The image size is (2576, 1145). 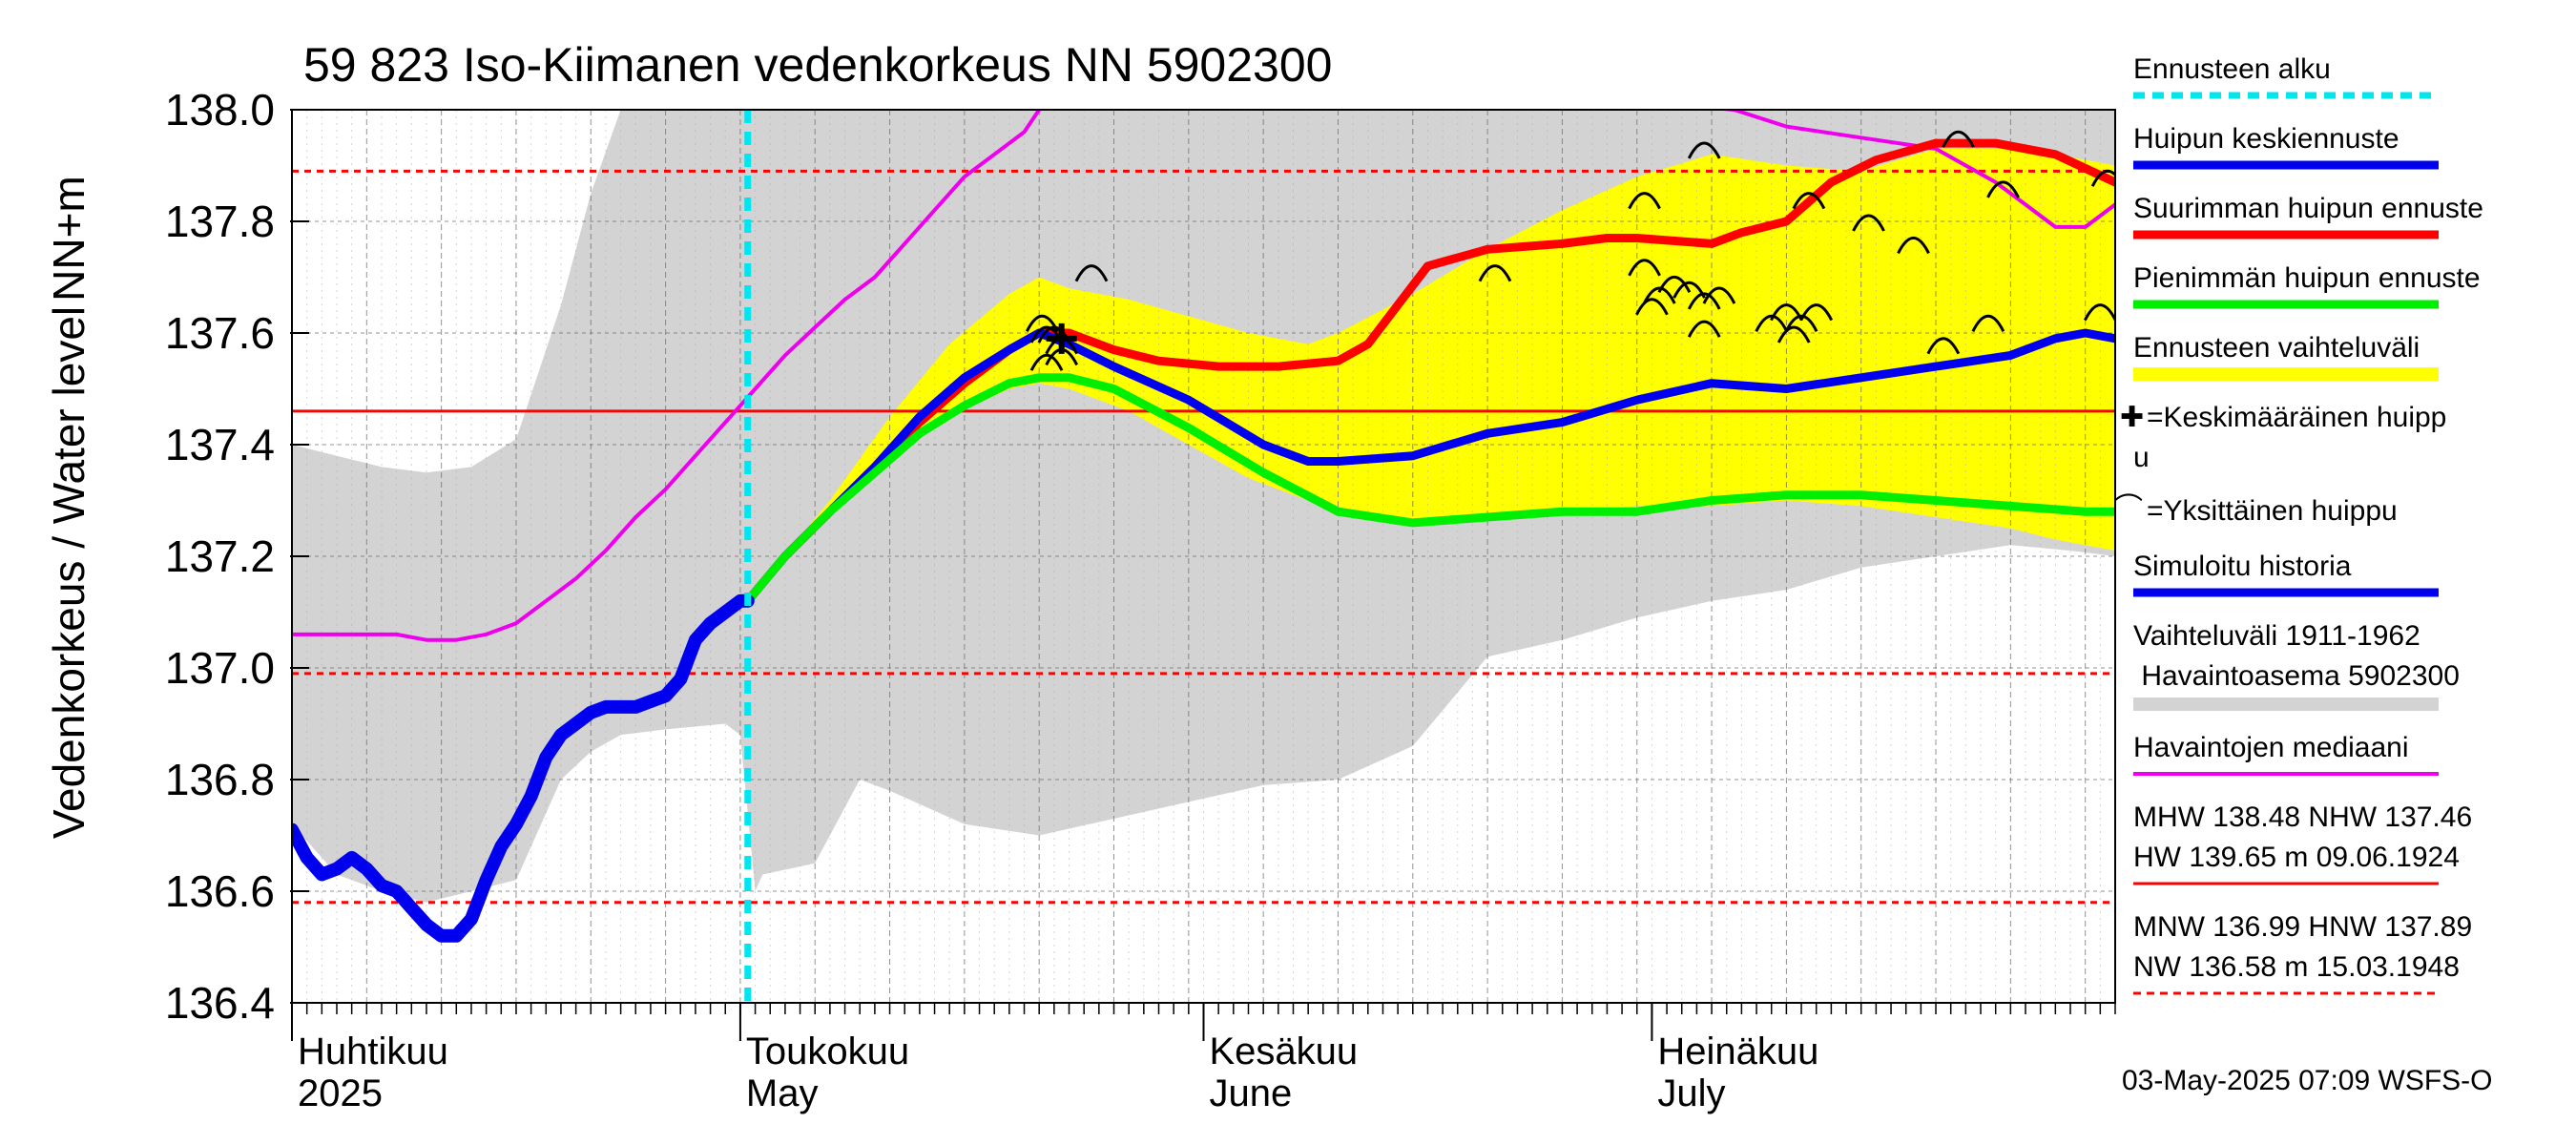 I want to click on y-tick-label: 138.0, so click(x=220, y=110).